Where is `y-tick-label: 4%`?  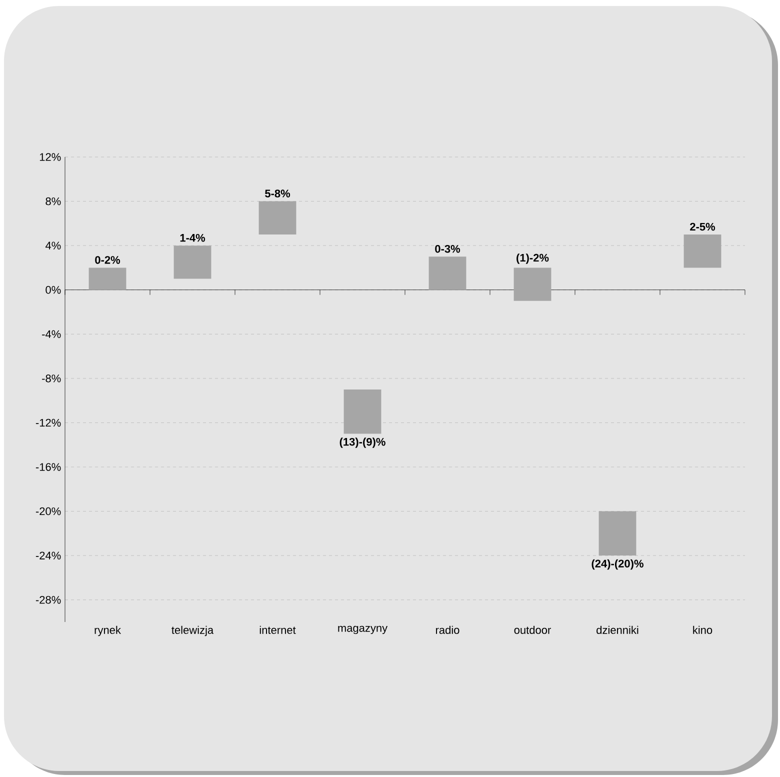
y-tick-label: 4% is located at coordinates (53, 246).